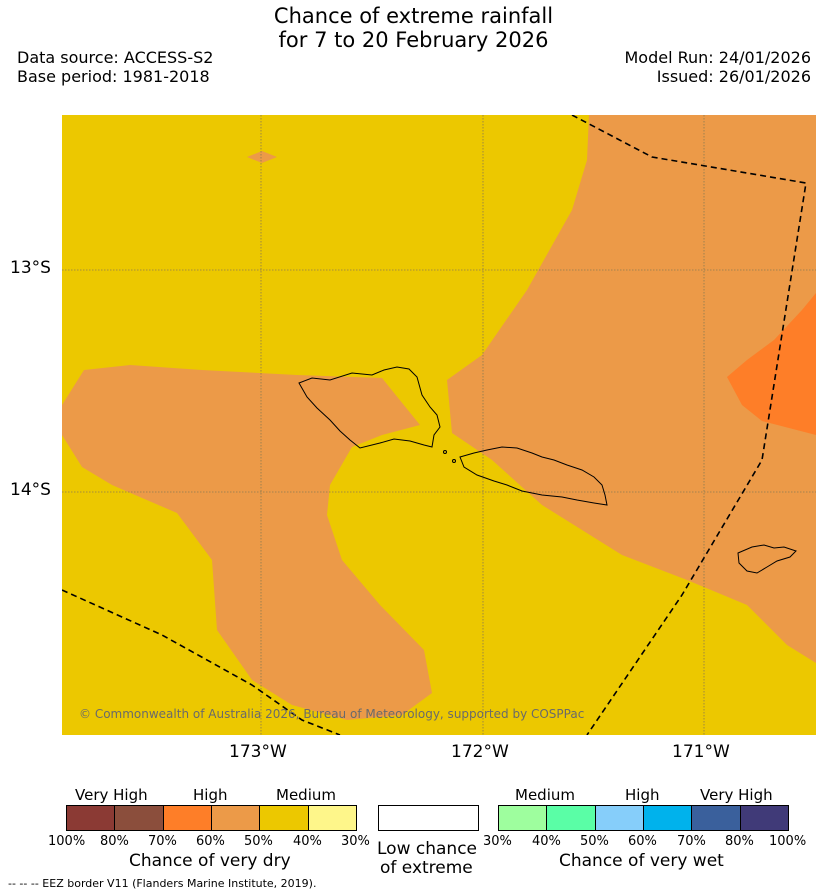 This screenshot has width=827, height=896. I want to click on legend-dry-caption: Chance of very dry, so click(210, 861).